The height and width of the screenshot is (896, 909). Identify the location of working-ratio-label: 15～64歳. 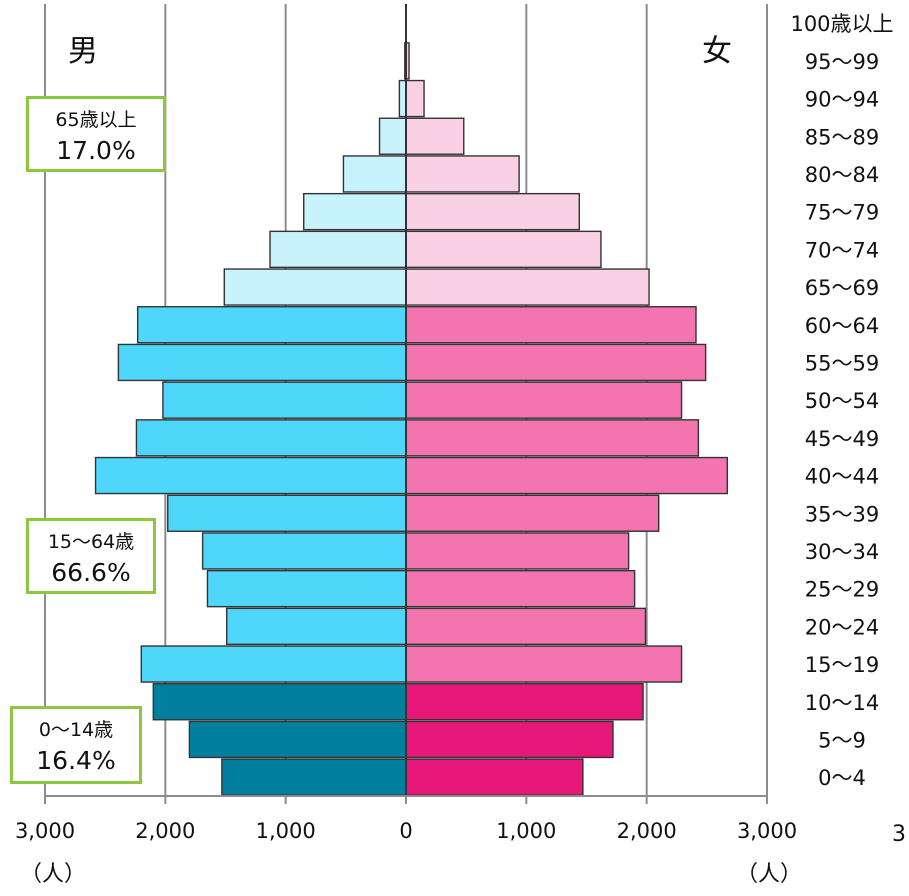
(91, 542).